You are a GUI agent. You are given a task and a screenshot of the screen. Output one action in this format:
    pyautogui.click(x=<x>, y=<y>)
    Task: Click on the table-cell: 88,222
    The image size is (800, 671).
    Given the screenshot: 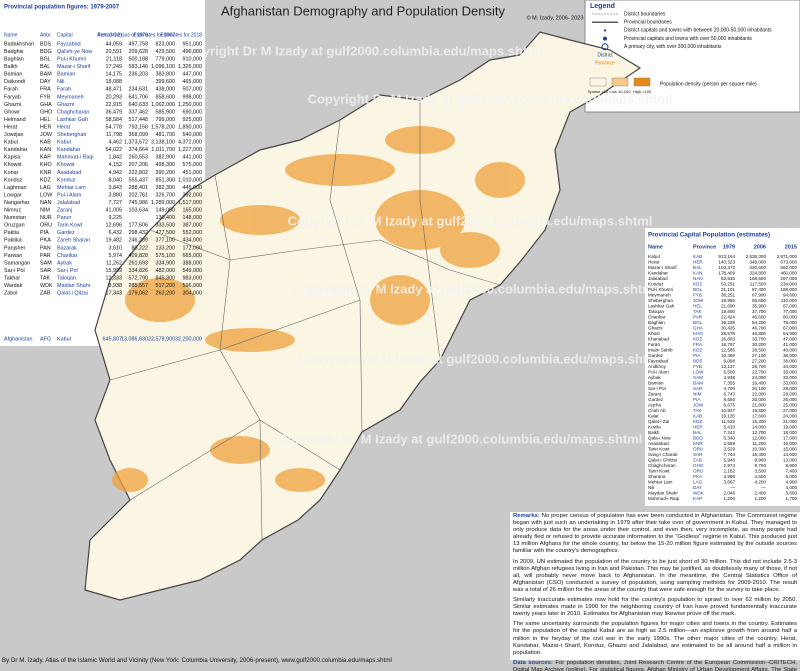 What is the action you would take?
    pyautogui.click(x=140, y=248)
    